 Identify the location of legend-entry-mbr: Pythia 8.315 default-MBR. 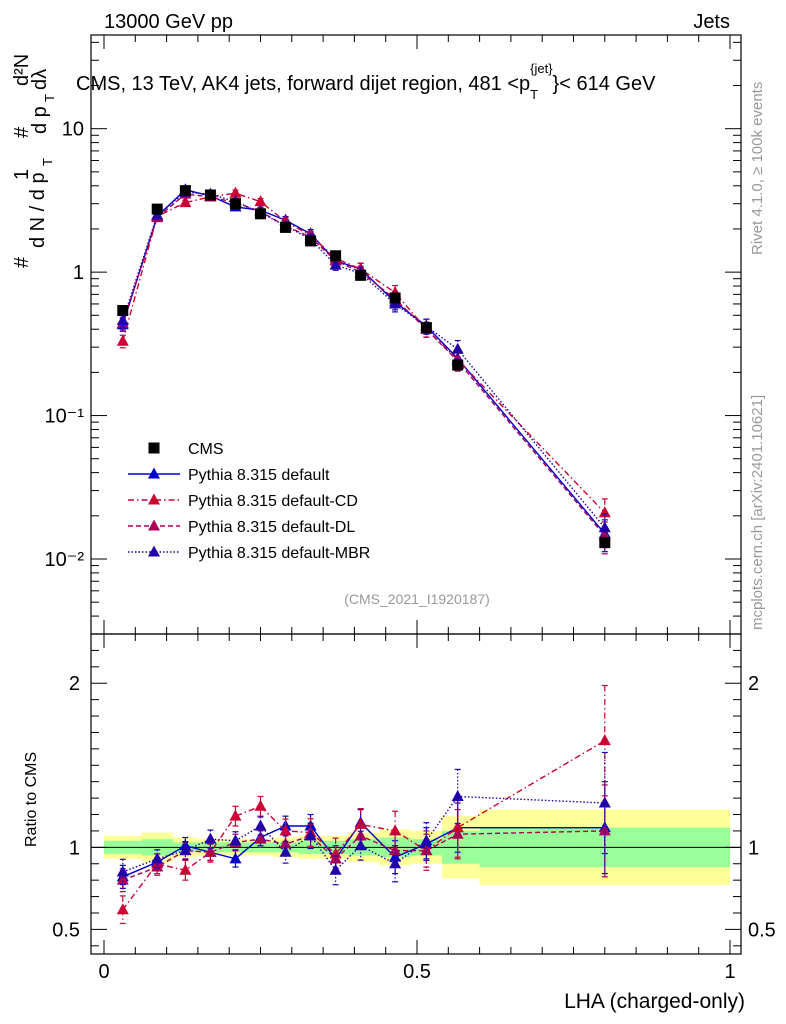
(249, 553).